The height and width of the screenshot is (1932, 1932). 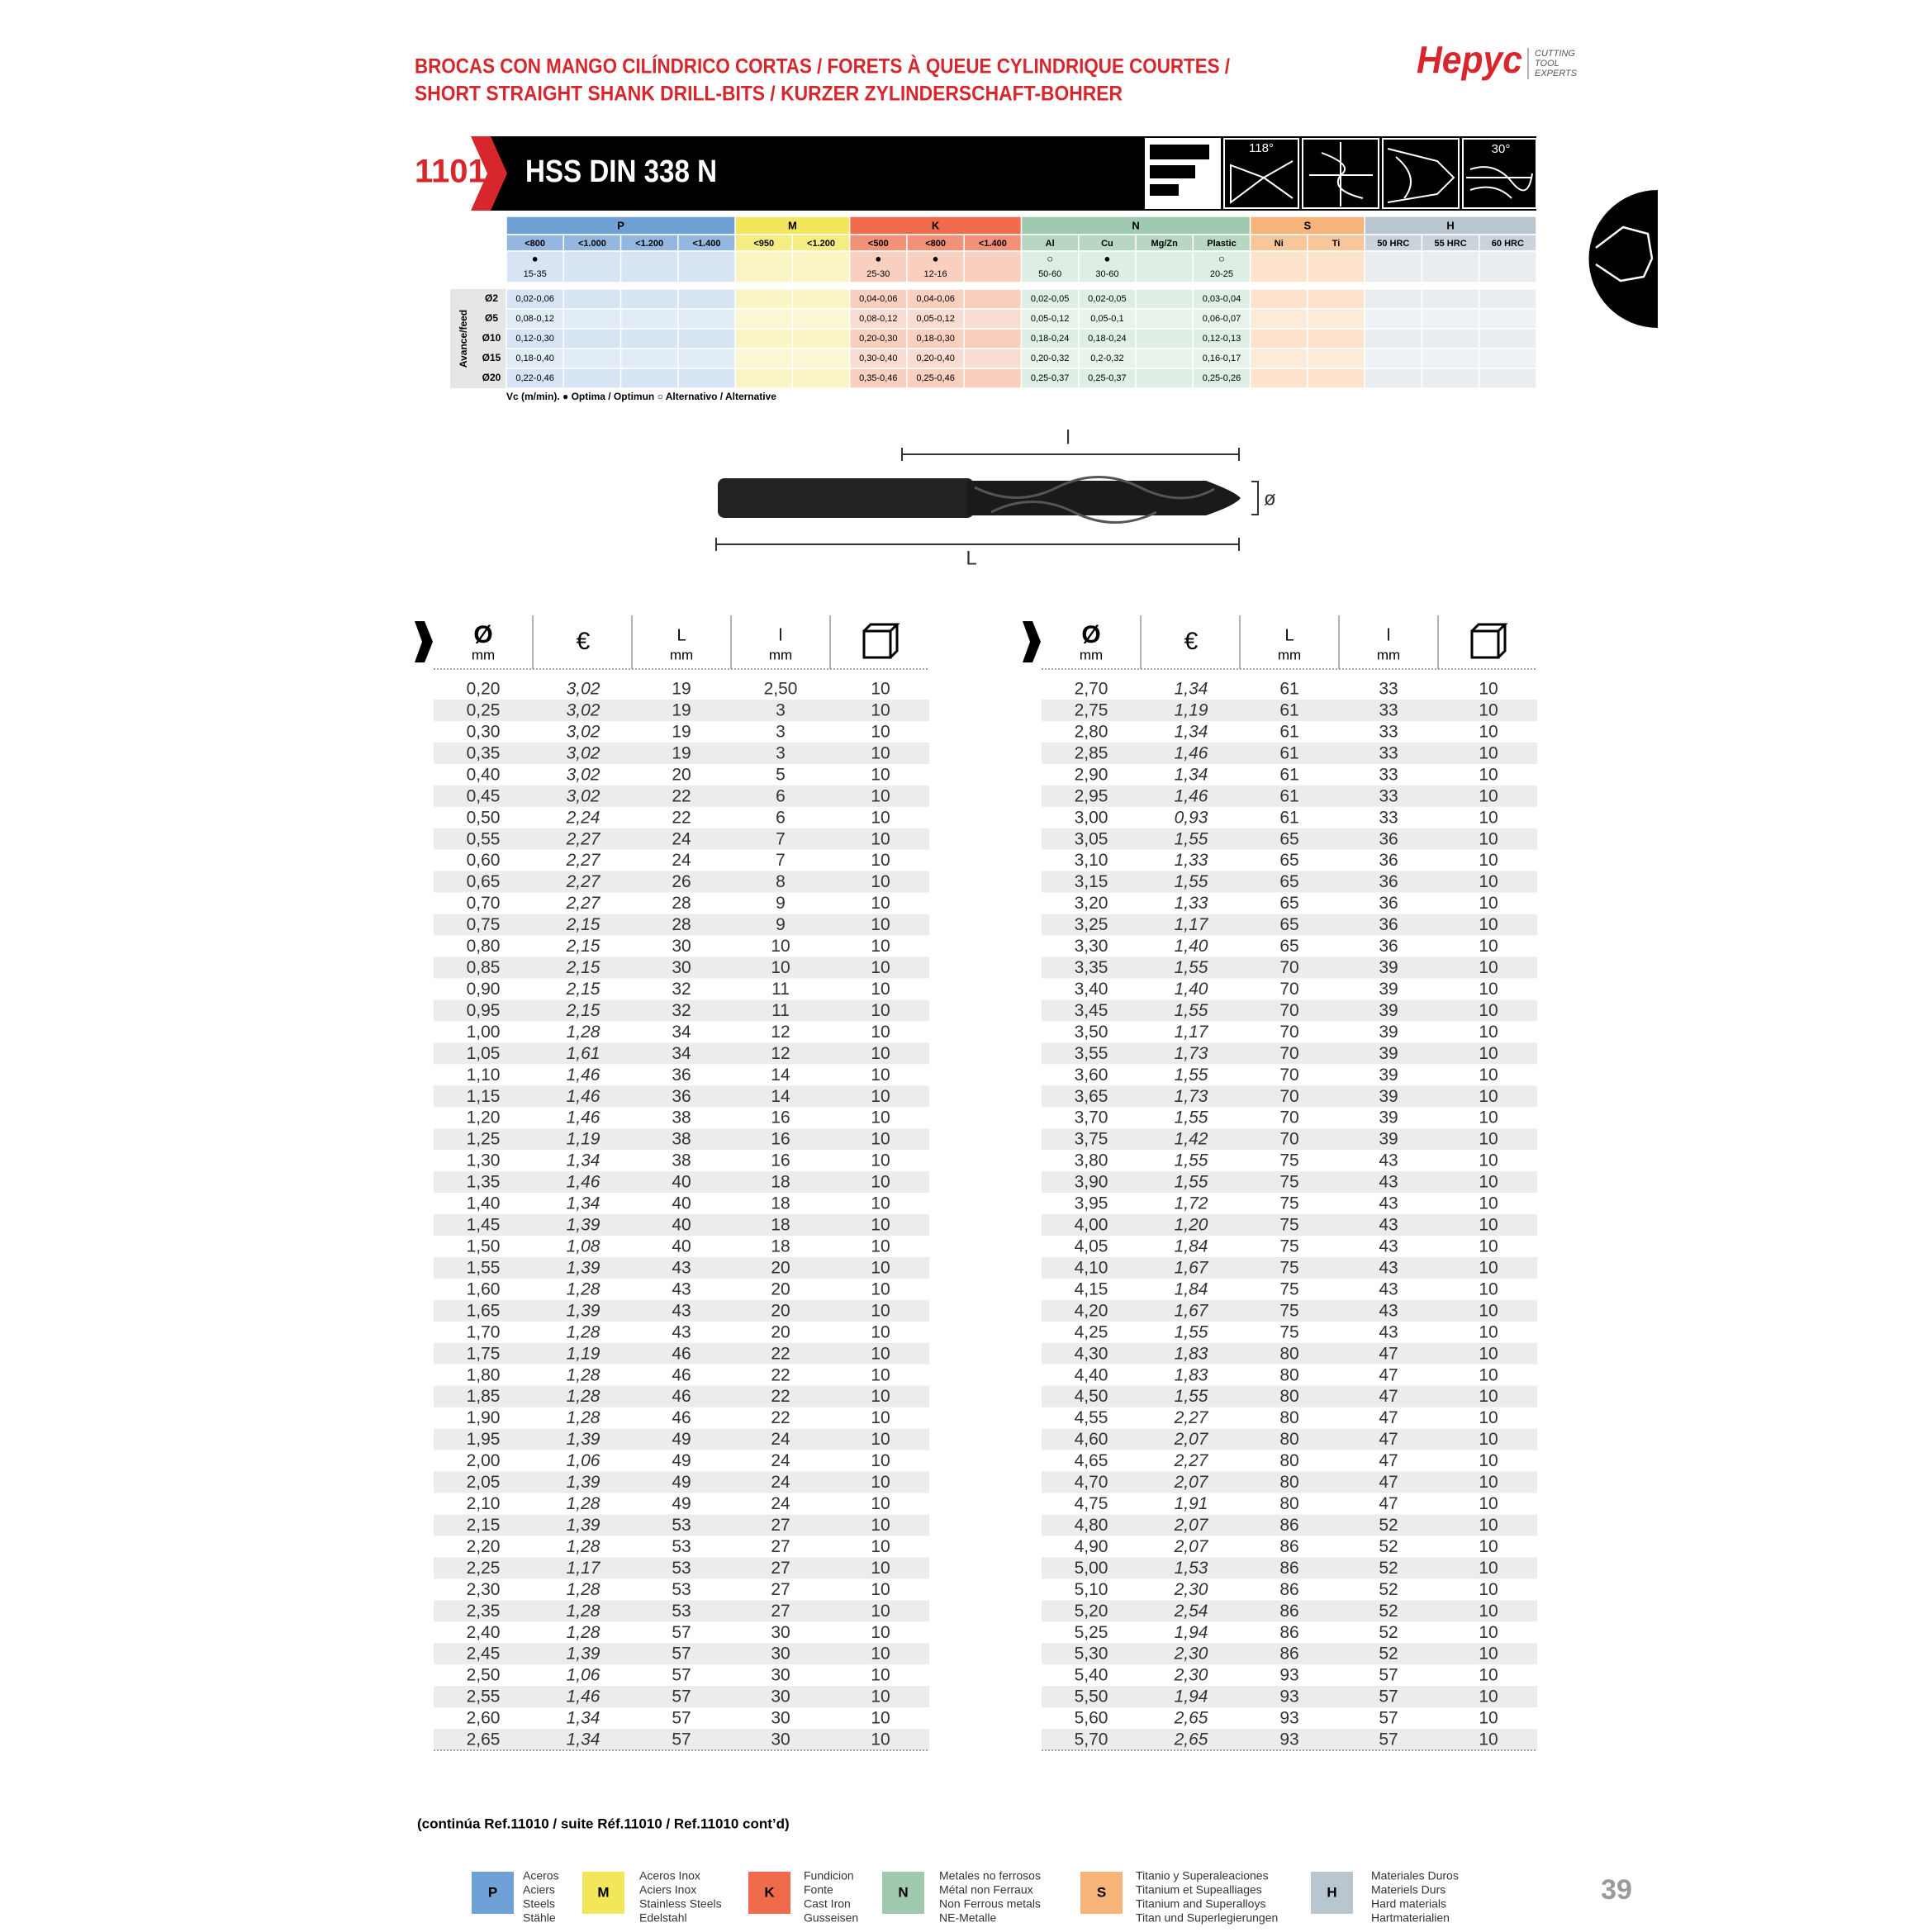 I want to click on feed-value: 0,04-0,06, so click(x=878, y=299).